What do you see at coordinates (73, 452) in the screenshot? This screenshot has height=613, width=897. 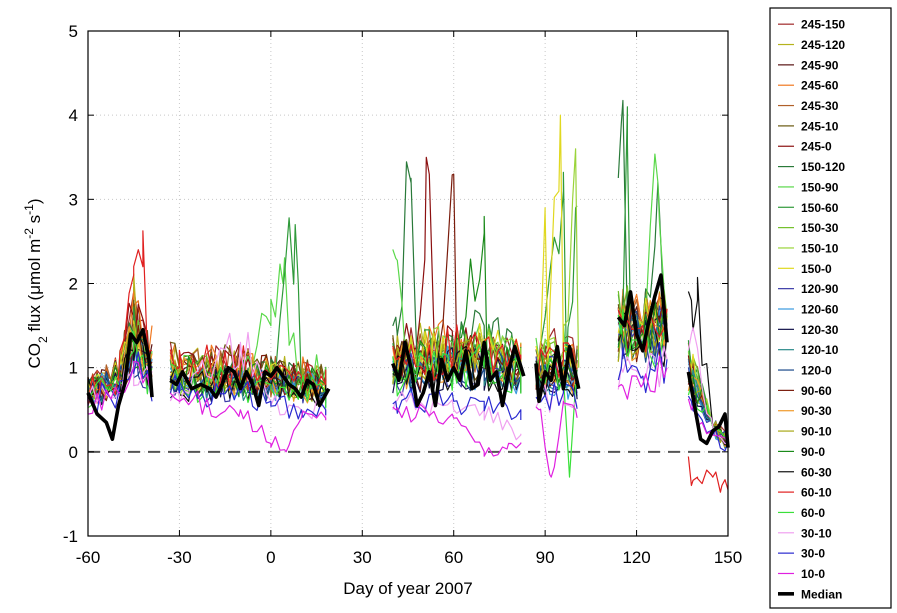 I see `y-tick-label: 0` at bounding box center [73, 452].